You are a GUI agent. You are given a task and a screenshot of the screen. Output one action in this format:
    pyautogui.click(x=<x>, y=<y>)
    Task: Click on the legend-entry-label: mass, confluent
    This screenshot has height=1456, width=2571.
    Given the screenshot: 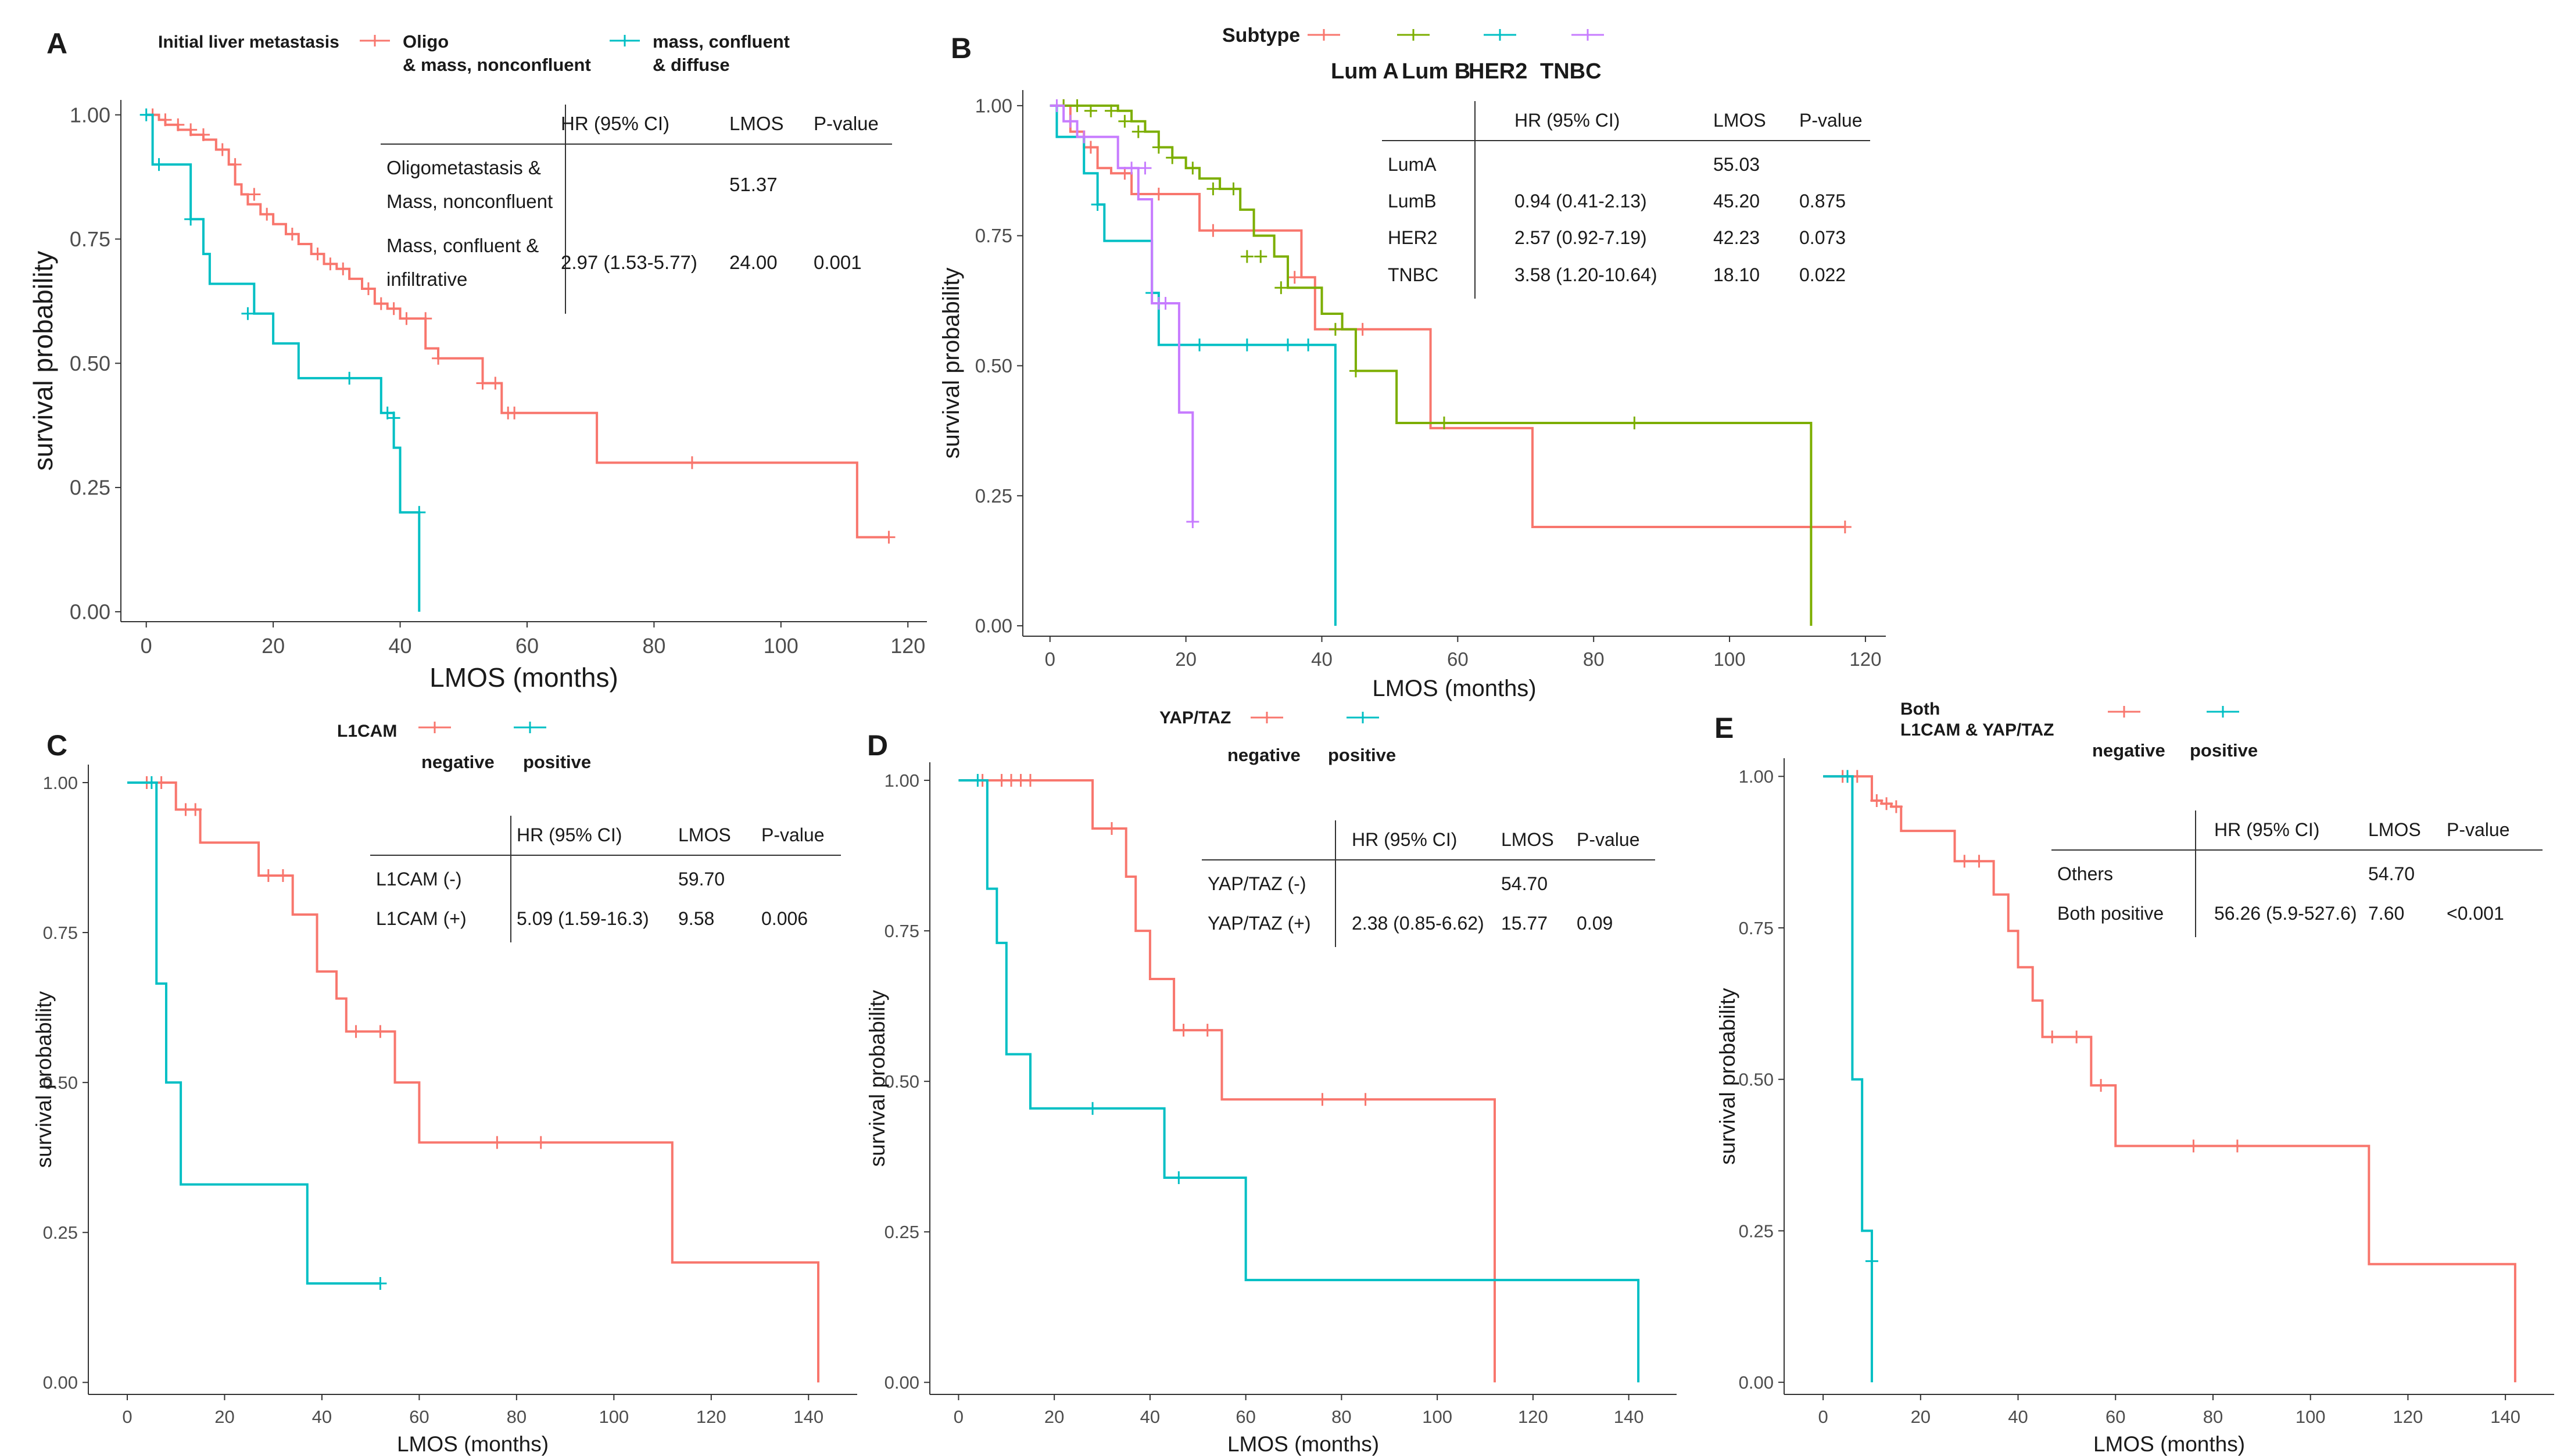 What is the action you would take?
    pyautogui.click(x=722, y=41)
    